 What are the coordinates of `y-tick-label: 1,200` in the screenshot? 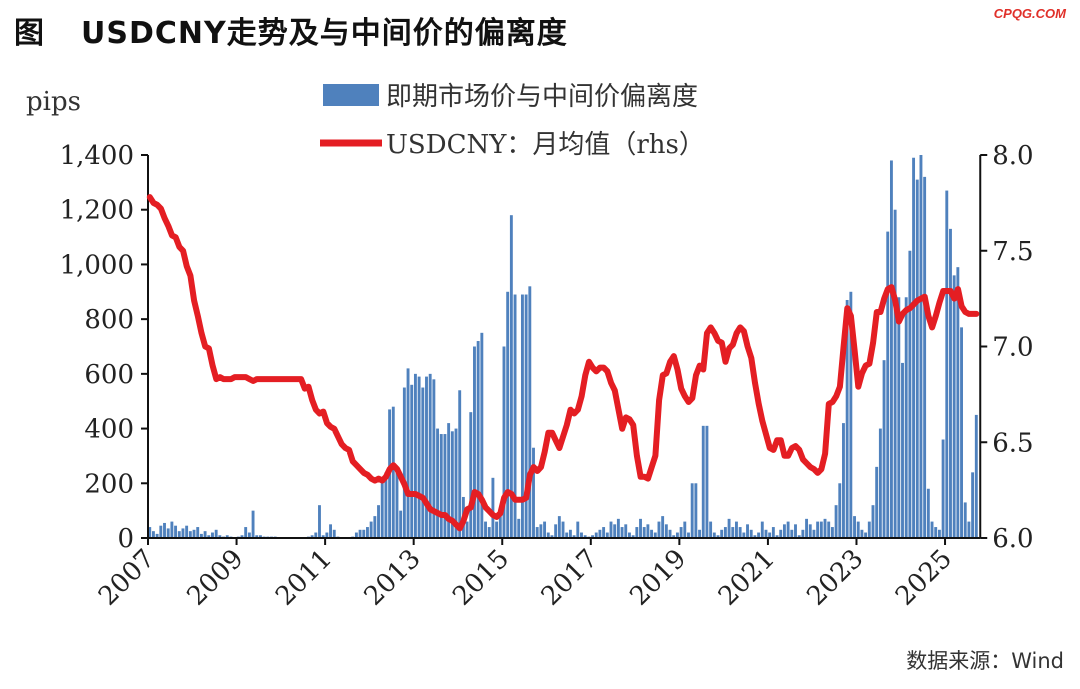 It's located at (97, 211).